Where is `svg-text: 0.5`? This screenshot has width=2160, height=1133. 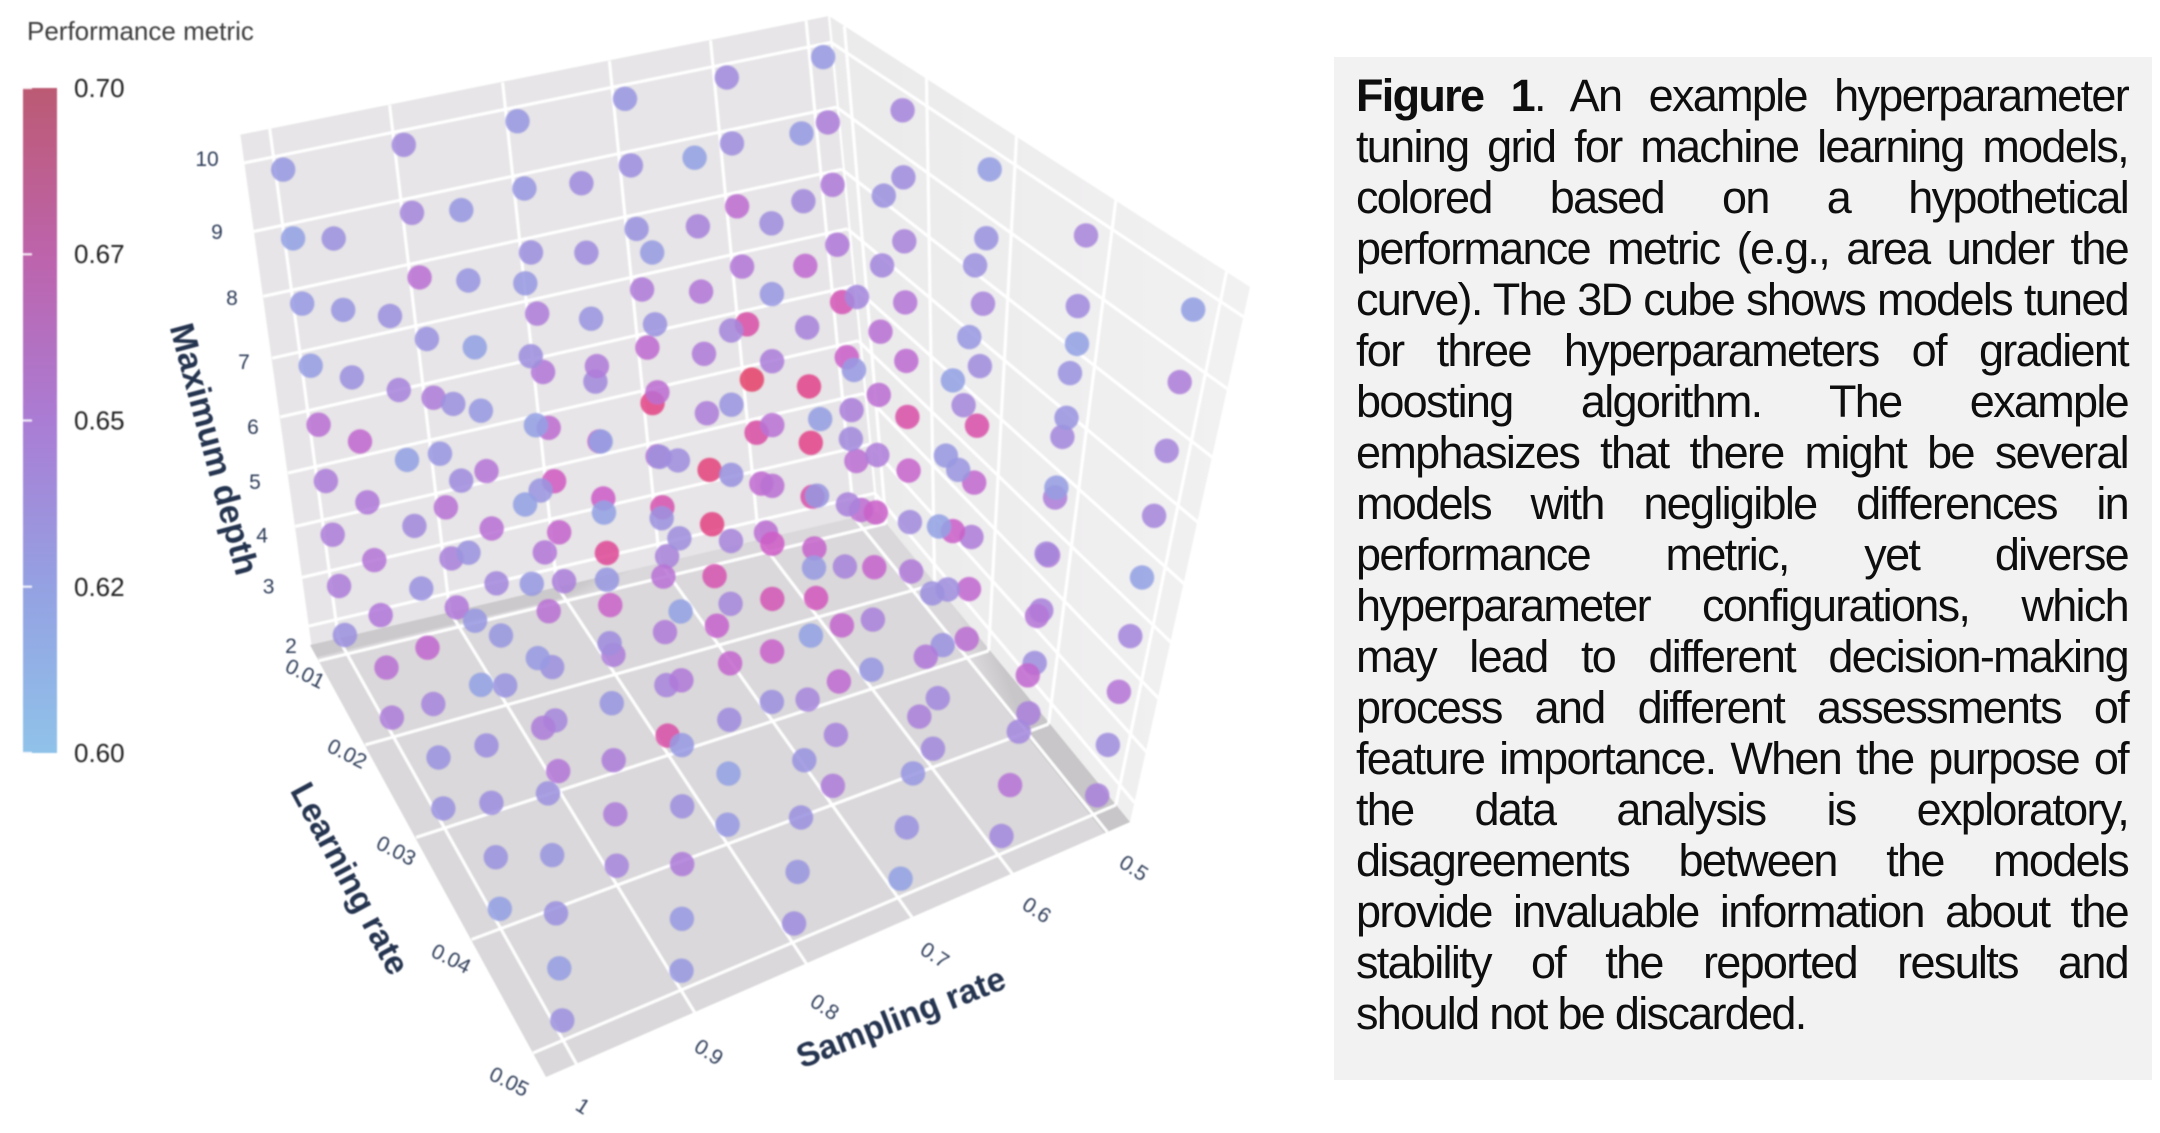 svg-text: 0.5 is located at coordinates (1133, 868).